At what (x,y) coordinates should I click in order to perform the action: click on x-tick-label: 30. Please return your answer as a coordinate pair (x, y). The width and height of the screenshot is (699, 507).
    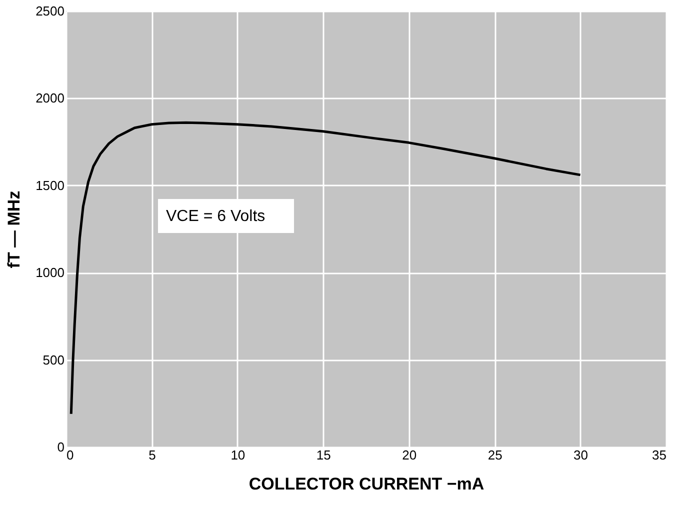
    Looking at the image, I should click on (581, 455).